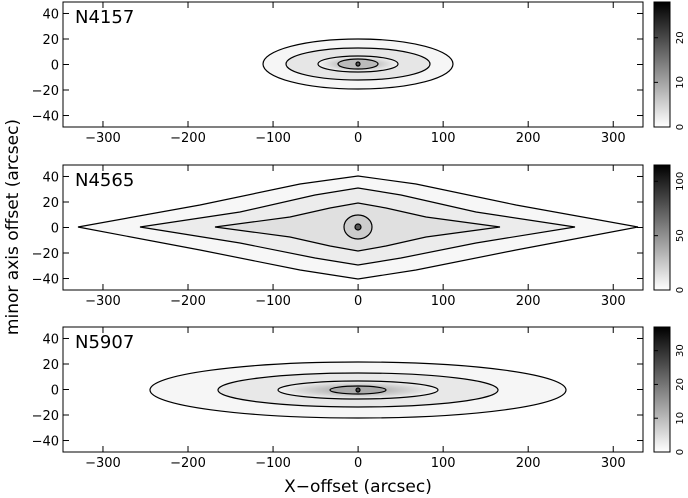  I want to click on galaxy-n5907, so click(358, 390).